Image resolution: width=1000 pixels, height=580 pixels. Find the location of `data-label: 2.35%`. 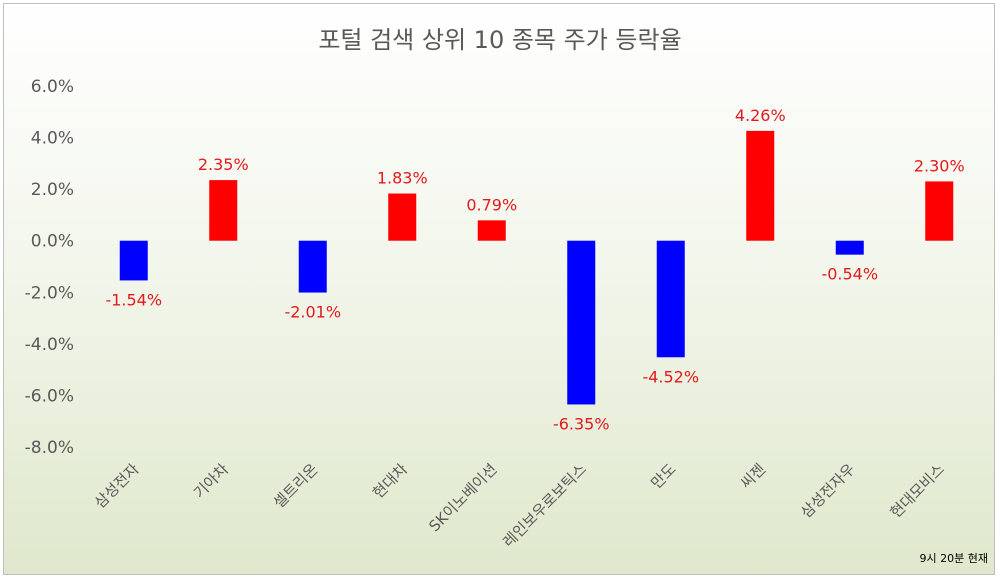

data-label: 2.35% is located at coordinates (223, 164).